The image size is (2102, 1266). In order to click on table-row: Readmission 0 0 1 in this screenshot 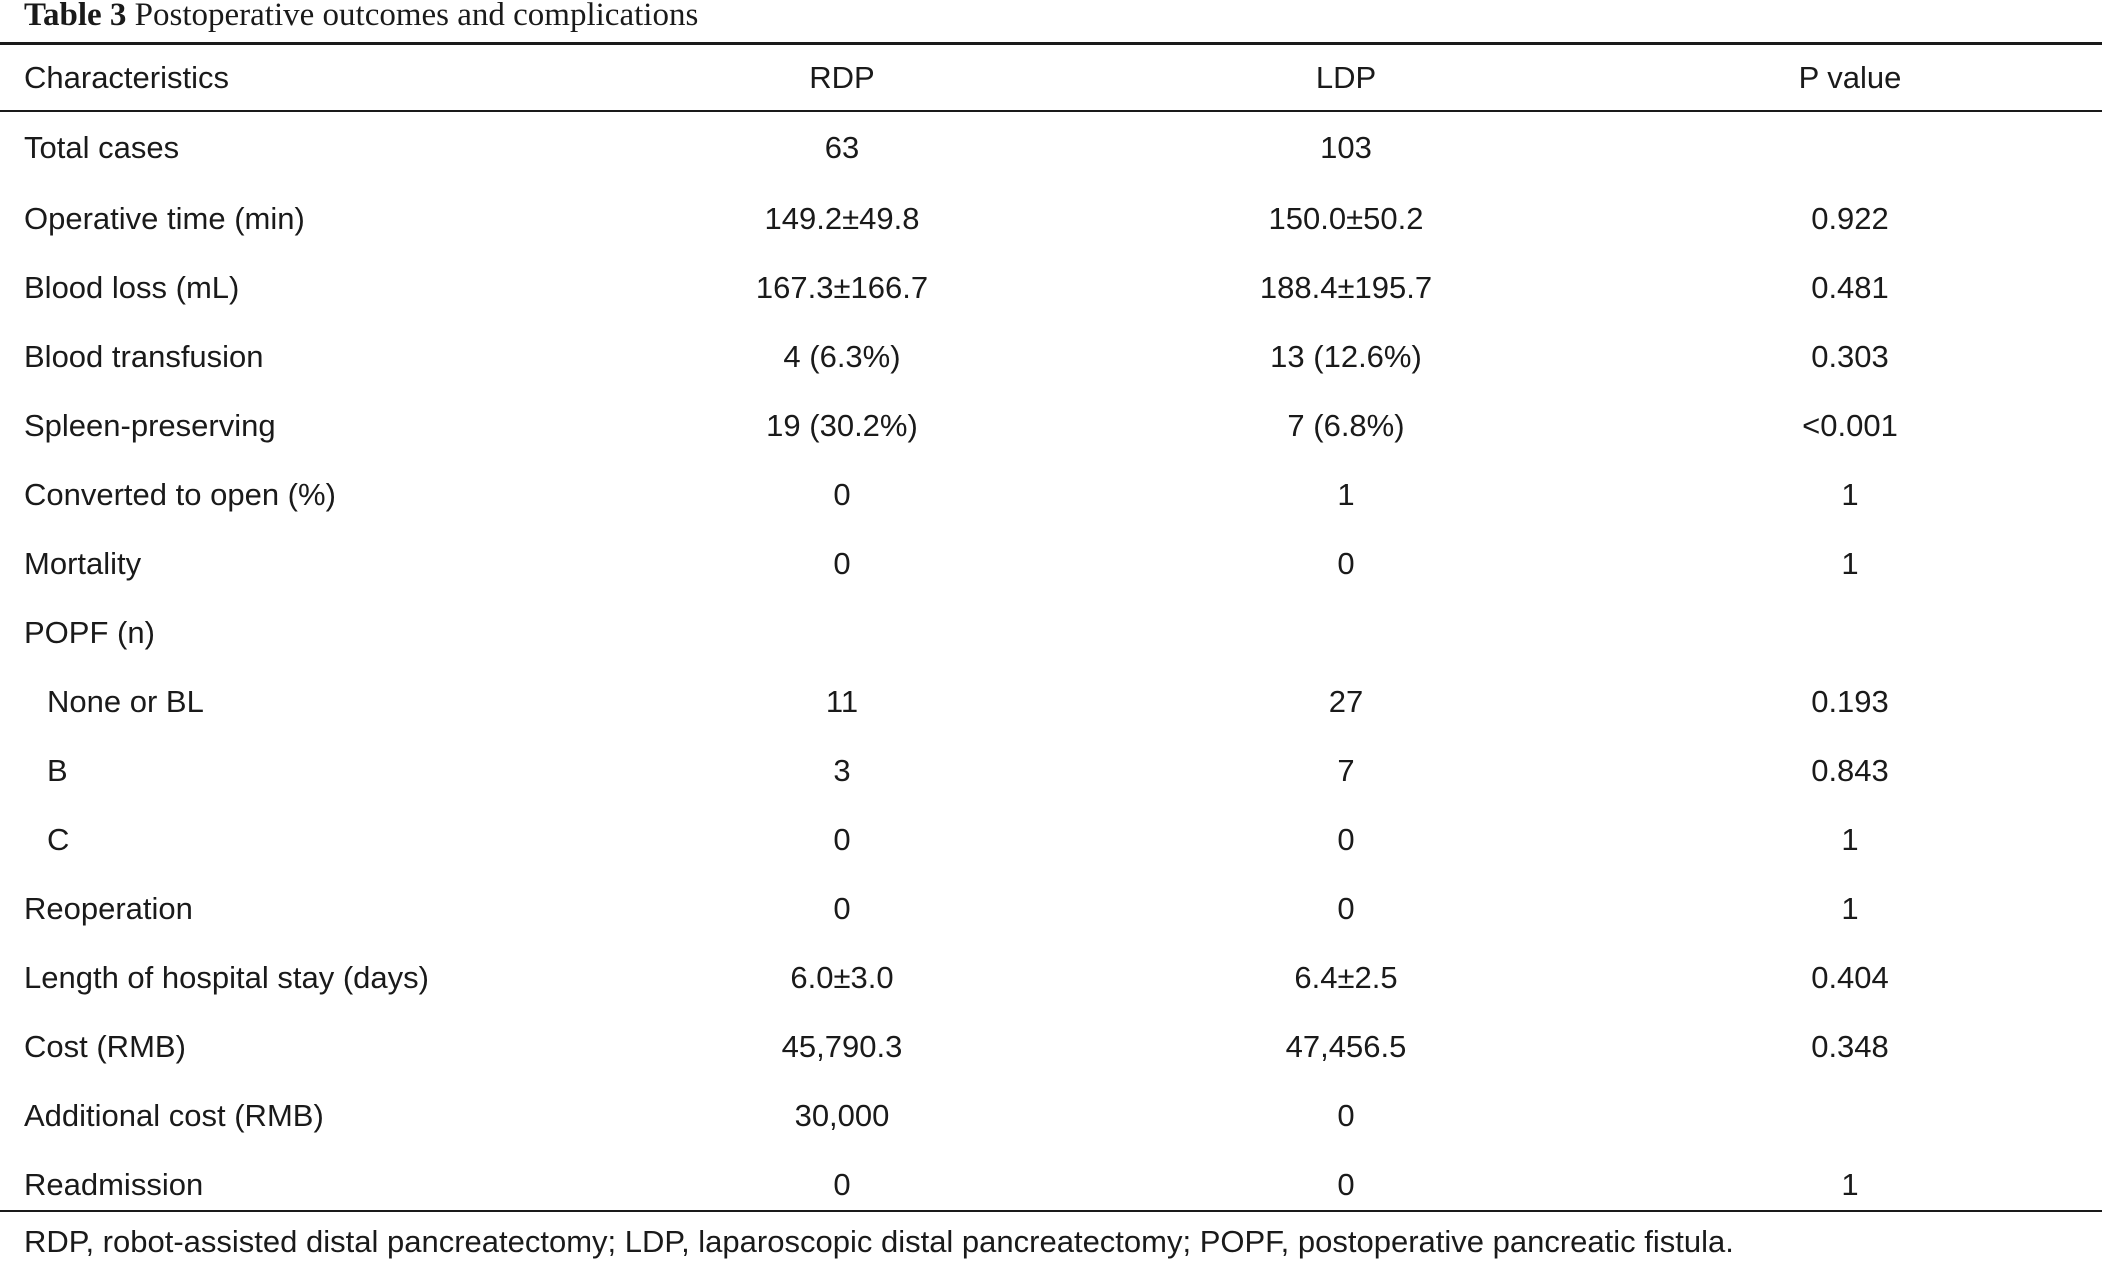, I will do `click(1051, 1184)`.